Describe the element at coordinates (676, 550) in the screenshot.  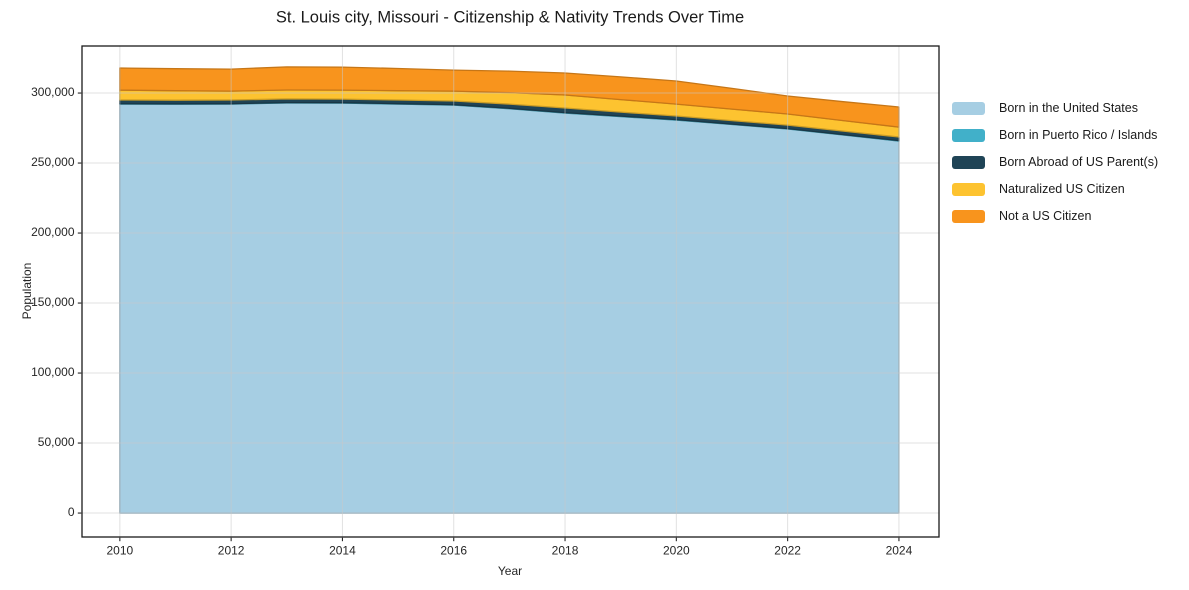
I see `x-tick-label: 2020` at that location.